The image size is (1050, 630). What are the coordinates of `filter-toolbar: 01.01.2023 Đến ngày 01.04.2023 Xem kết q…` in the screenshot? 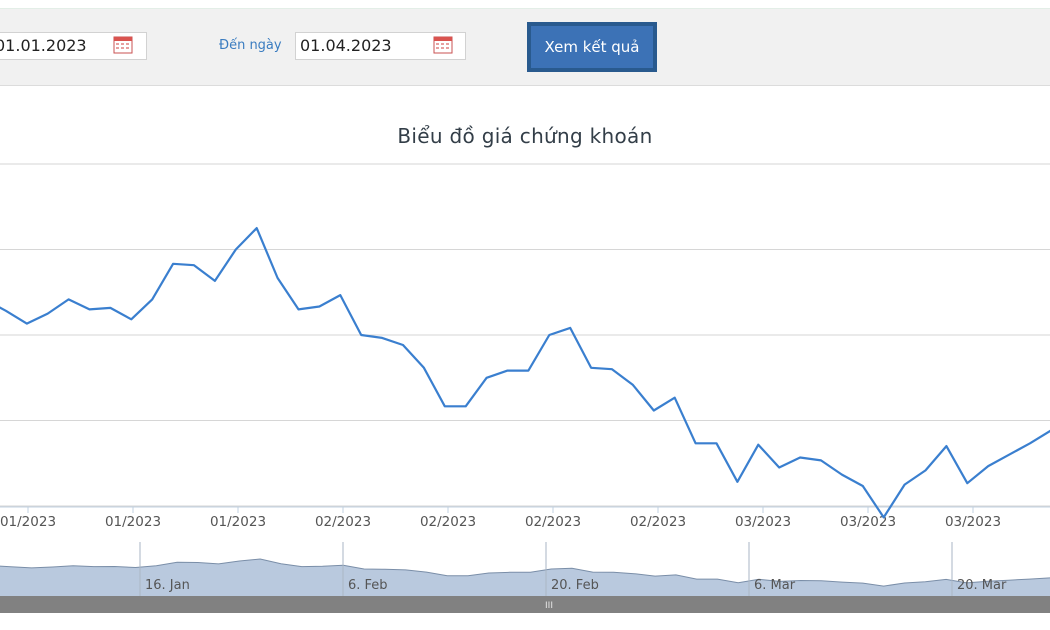 It's located at (525, 47).